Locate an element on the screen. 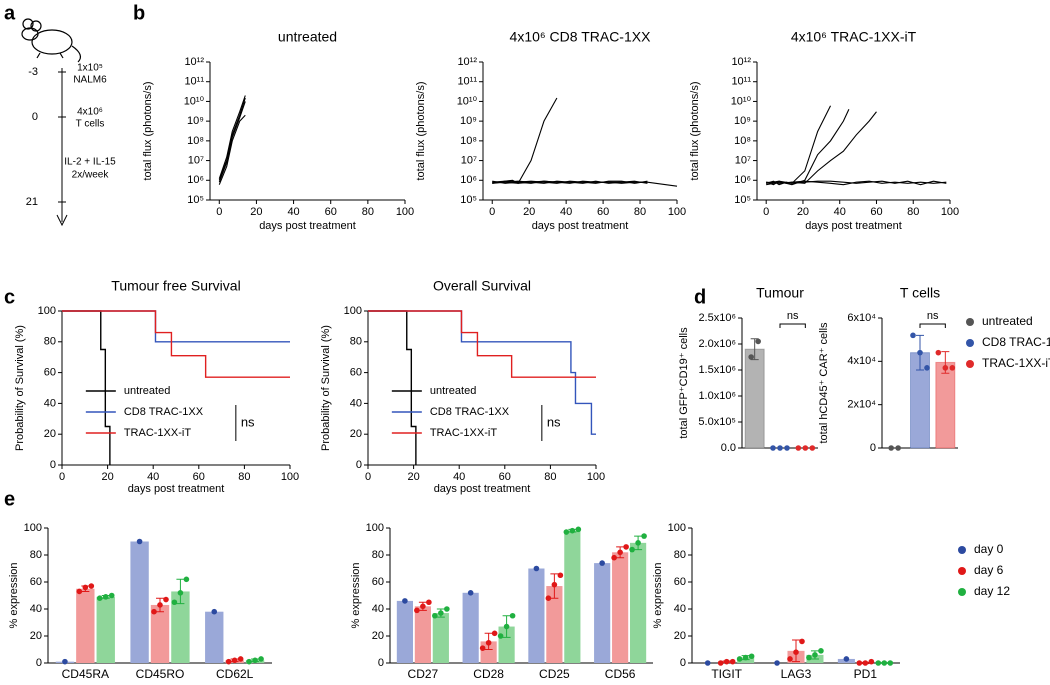 This screenshot has height=685, width=1050. y-tick-label: 20 is located at coordinates (36, 636).